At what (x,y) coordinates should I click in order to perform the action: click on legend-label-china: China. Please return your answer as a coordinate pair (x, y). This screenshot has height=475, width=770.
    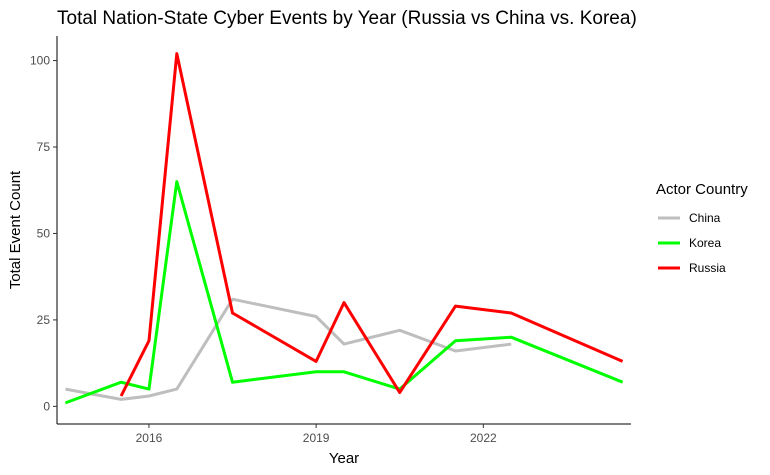
    Looking at the image, I should click on (705, 218).